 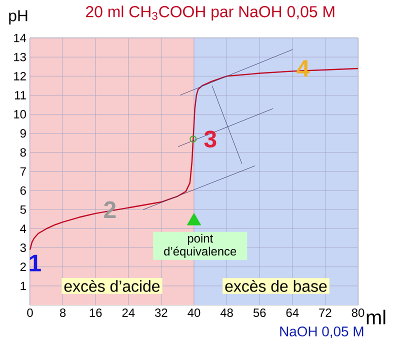 What do you see at coordinates (23, 209) in the screenshot?
I see `y-tick-label: 5` at bounding box center [23, 209].